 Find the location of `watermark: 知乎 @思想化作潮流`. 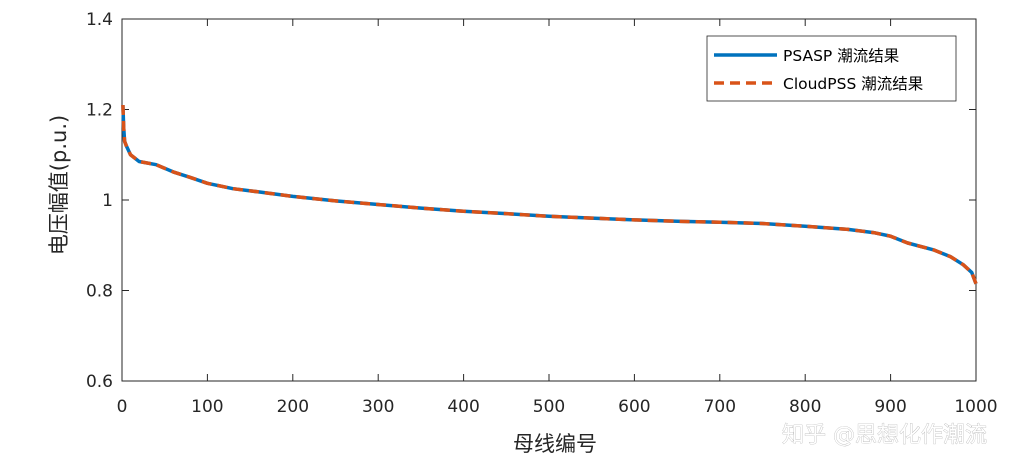

watermark: 知乎 @思想化作潮流 is located at coordinates (884, 435).